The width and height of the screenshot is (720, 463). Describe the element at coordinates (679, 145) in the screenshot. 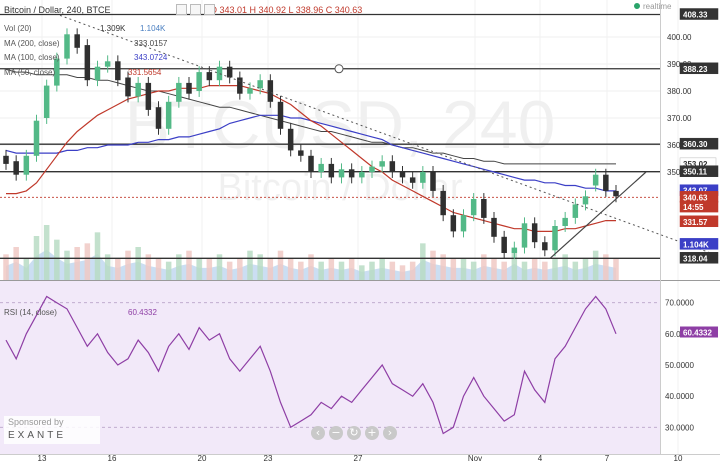

I see `price-tick-label: 360.00` at that location.